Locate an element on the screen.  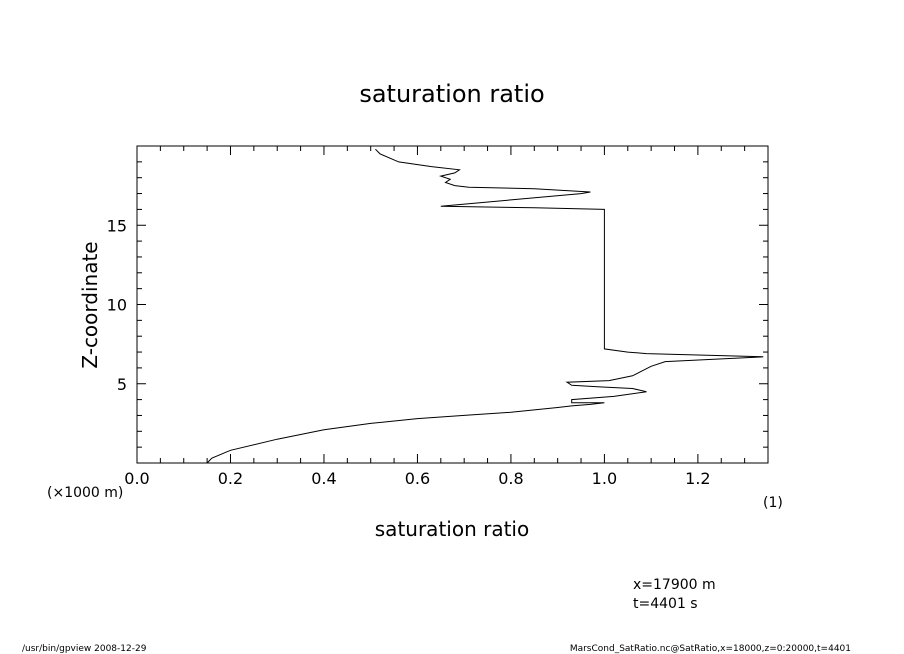
y-tick-labels: 5 10 15 is located at coordinates (117, 305).